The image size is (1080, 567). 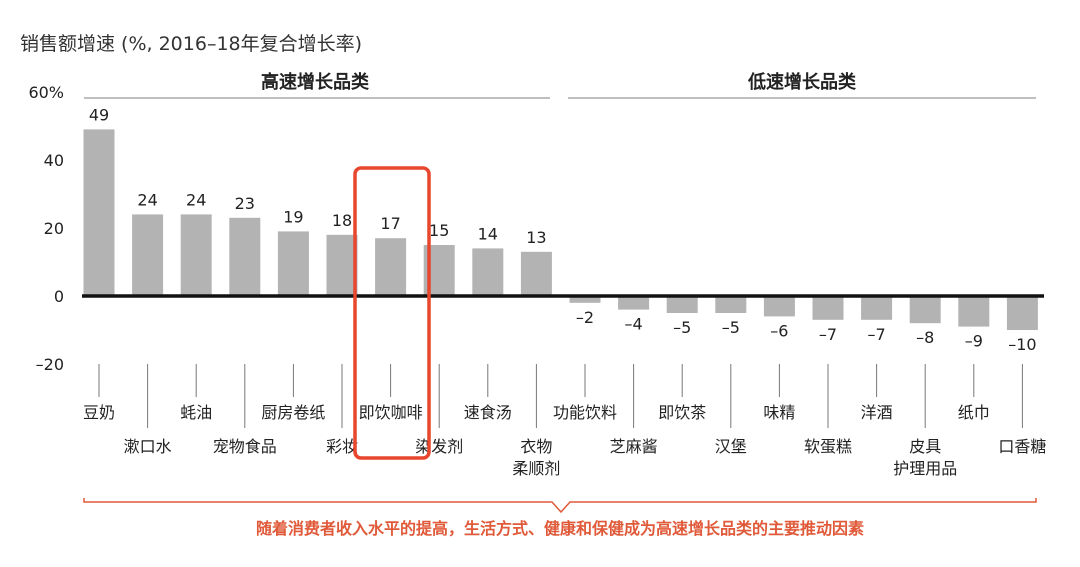 I want to click on category-label: 芝麻酱, so click(x=634, y=446).